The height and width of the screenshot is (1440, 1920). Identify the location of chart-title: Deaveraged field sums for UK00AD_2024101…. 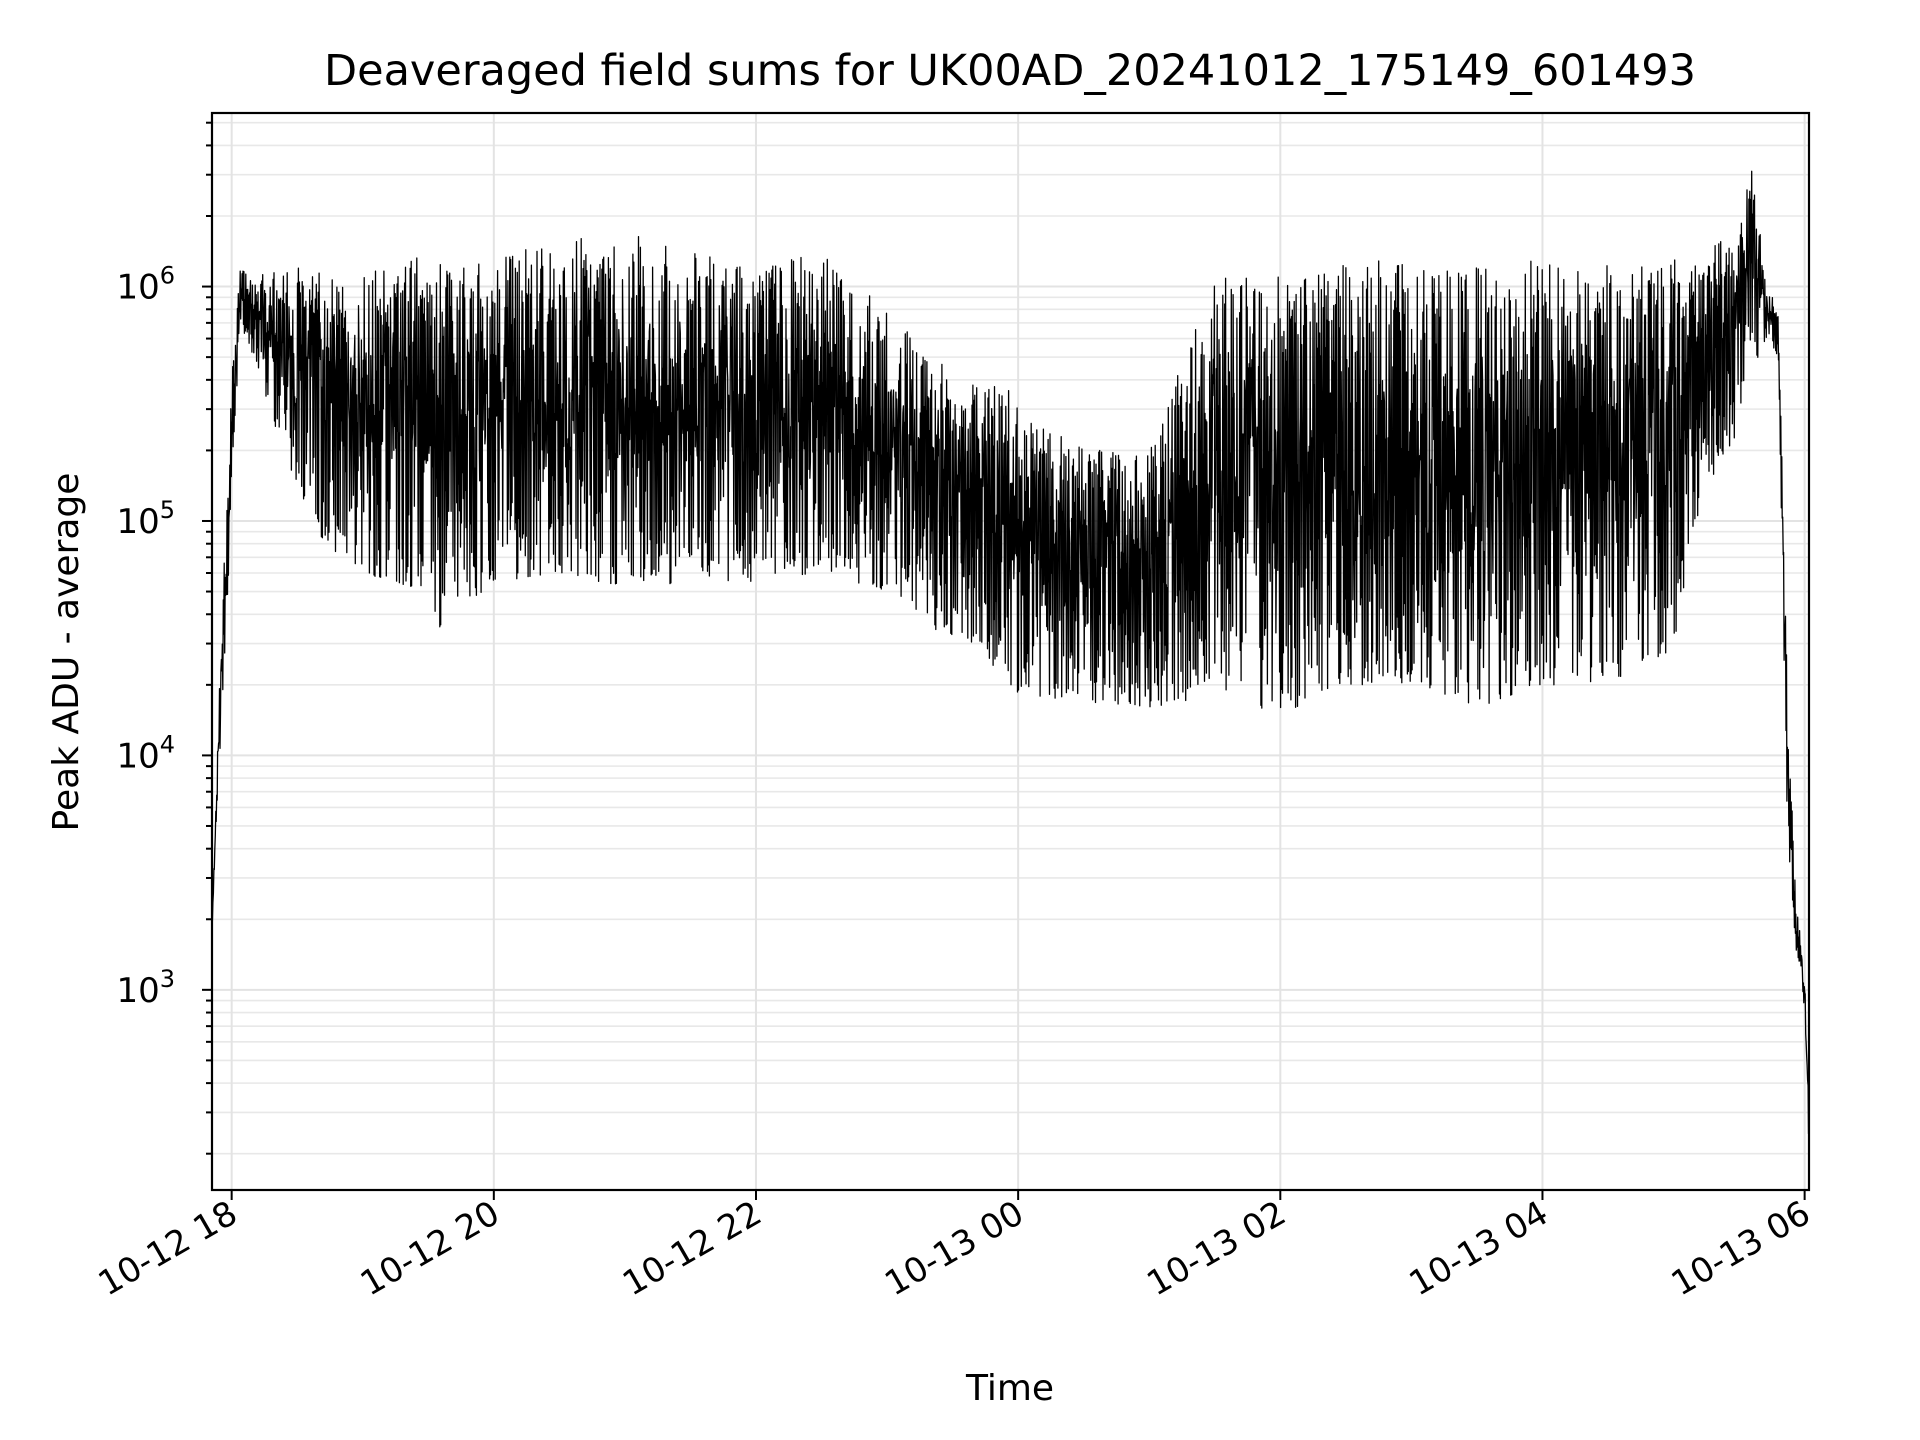
(1010, 71).